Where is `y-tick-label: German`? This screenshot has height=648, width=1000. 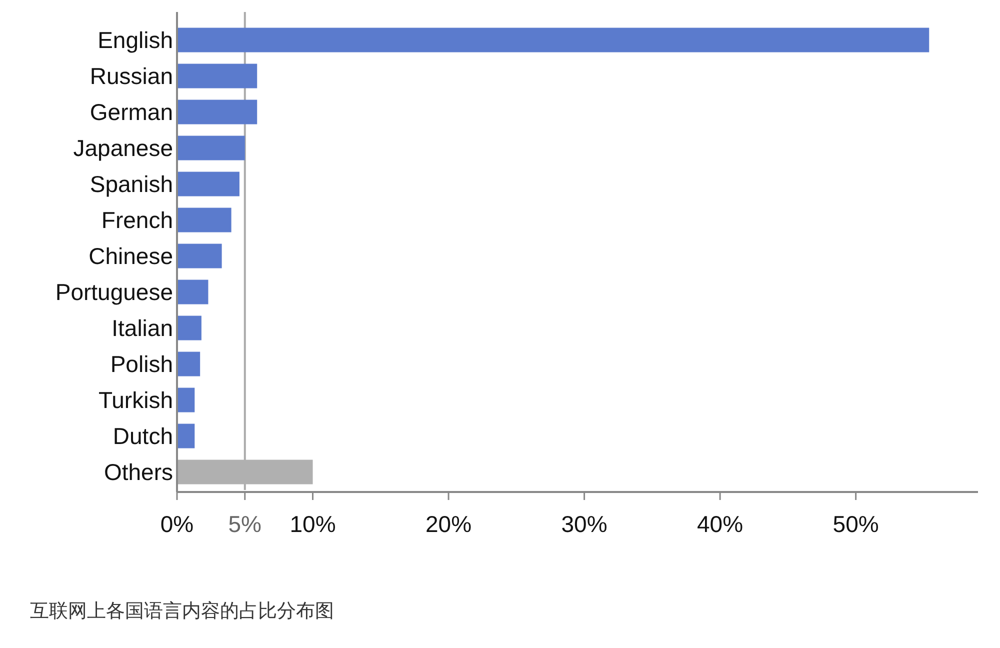 y-tick-label: German is located at coordinates (131, 112).